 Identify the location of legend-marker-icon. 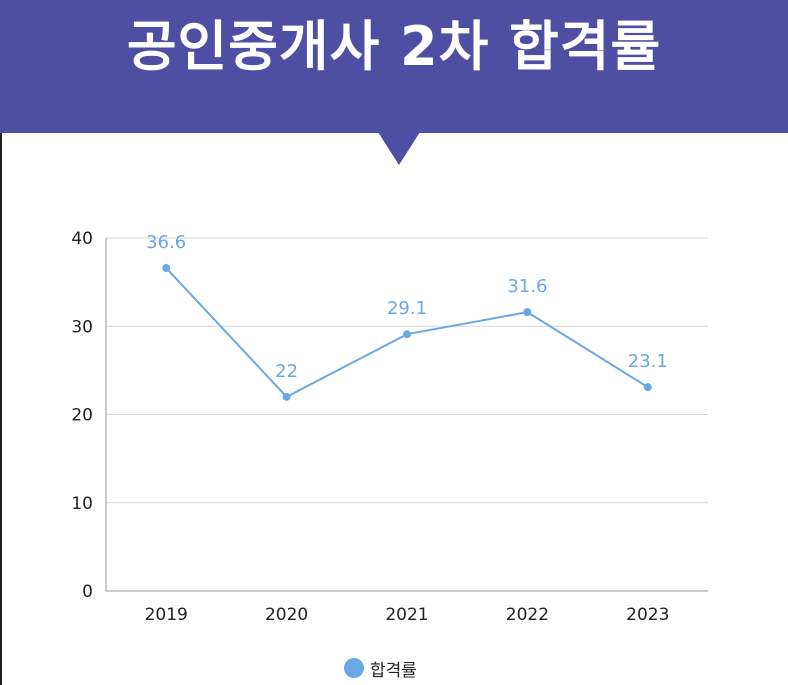
(354, 668).